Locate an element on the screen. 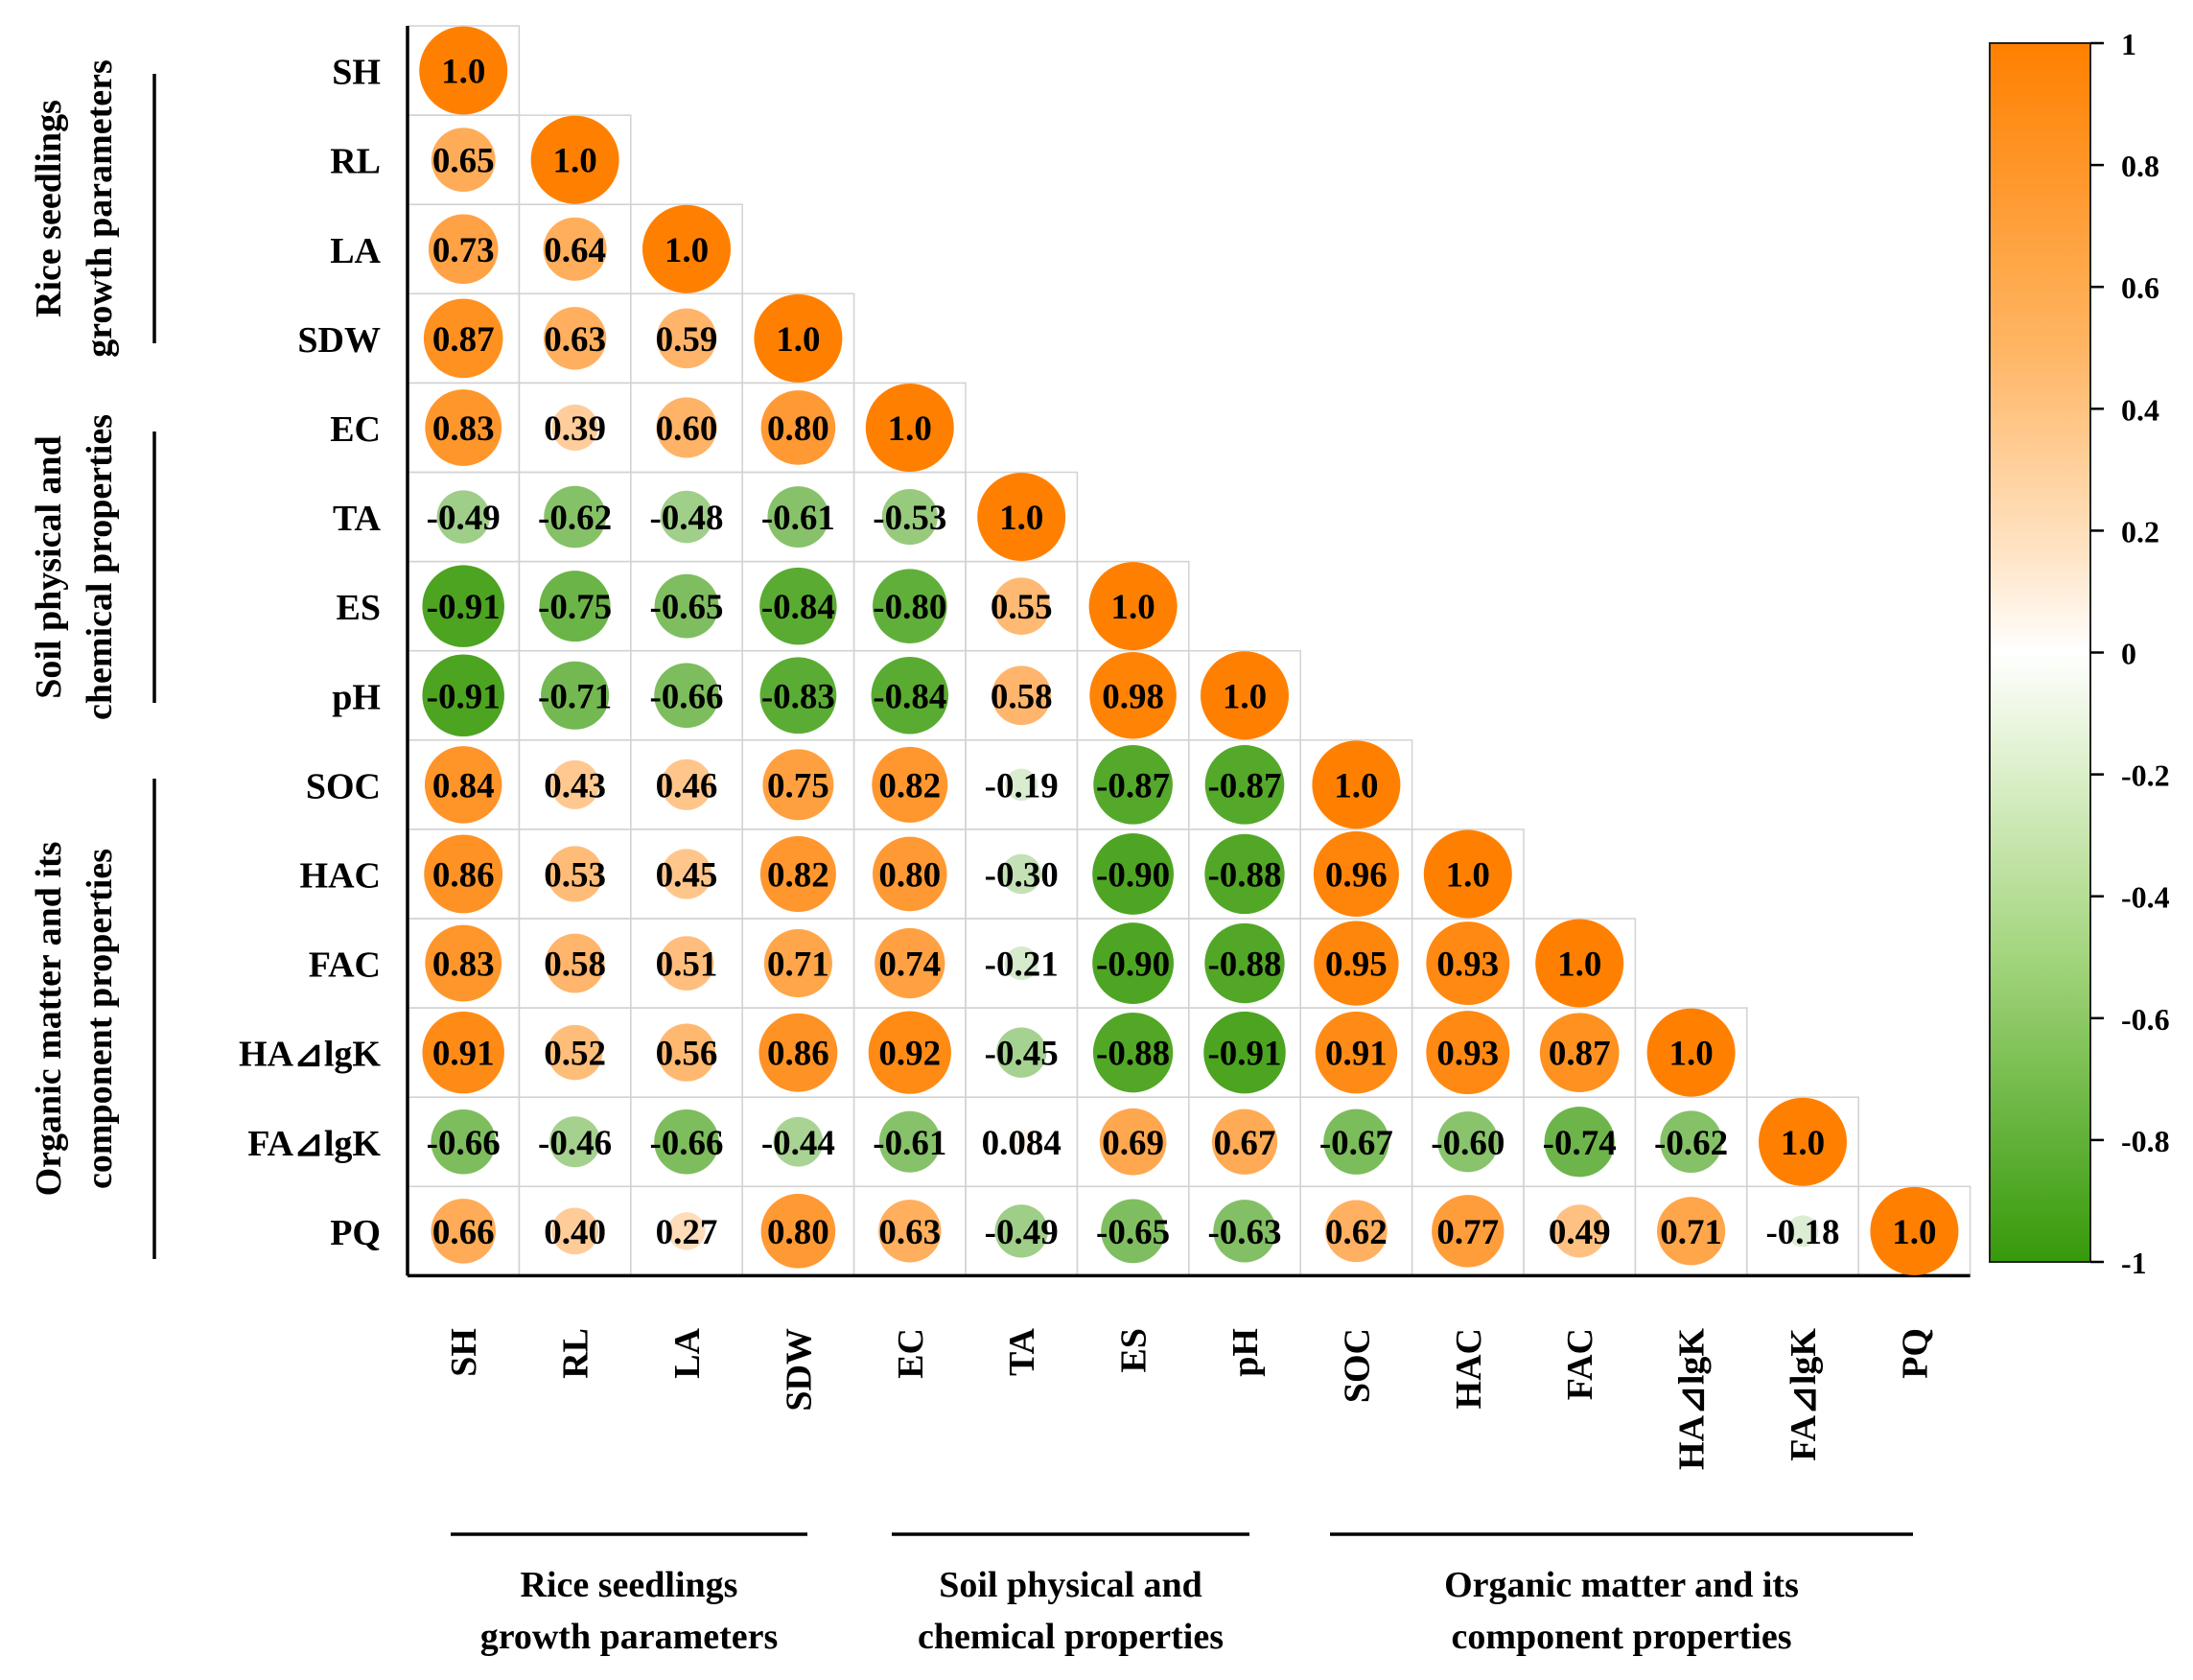 The image size is (2193, 1680). correlation-value: 0.73 is located at coordinates (463, 251).